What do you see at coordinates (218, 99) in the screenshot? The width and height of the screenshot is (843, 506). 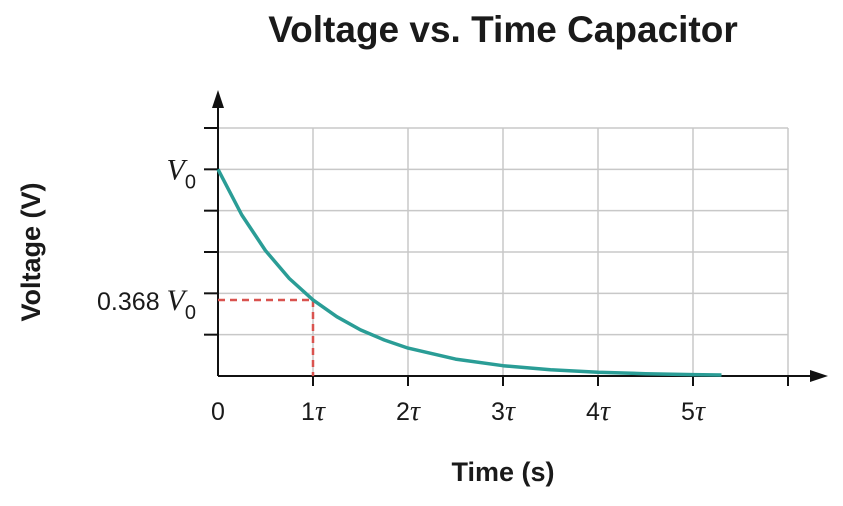 I see `y-axis-arrow` at bounding box center [218, 99].